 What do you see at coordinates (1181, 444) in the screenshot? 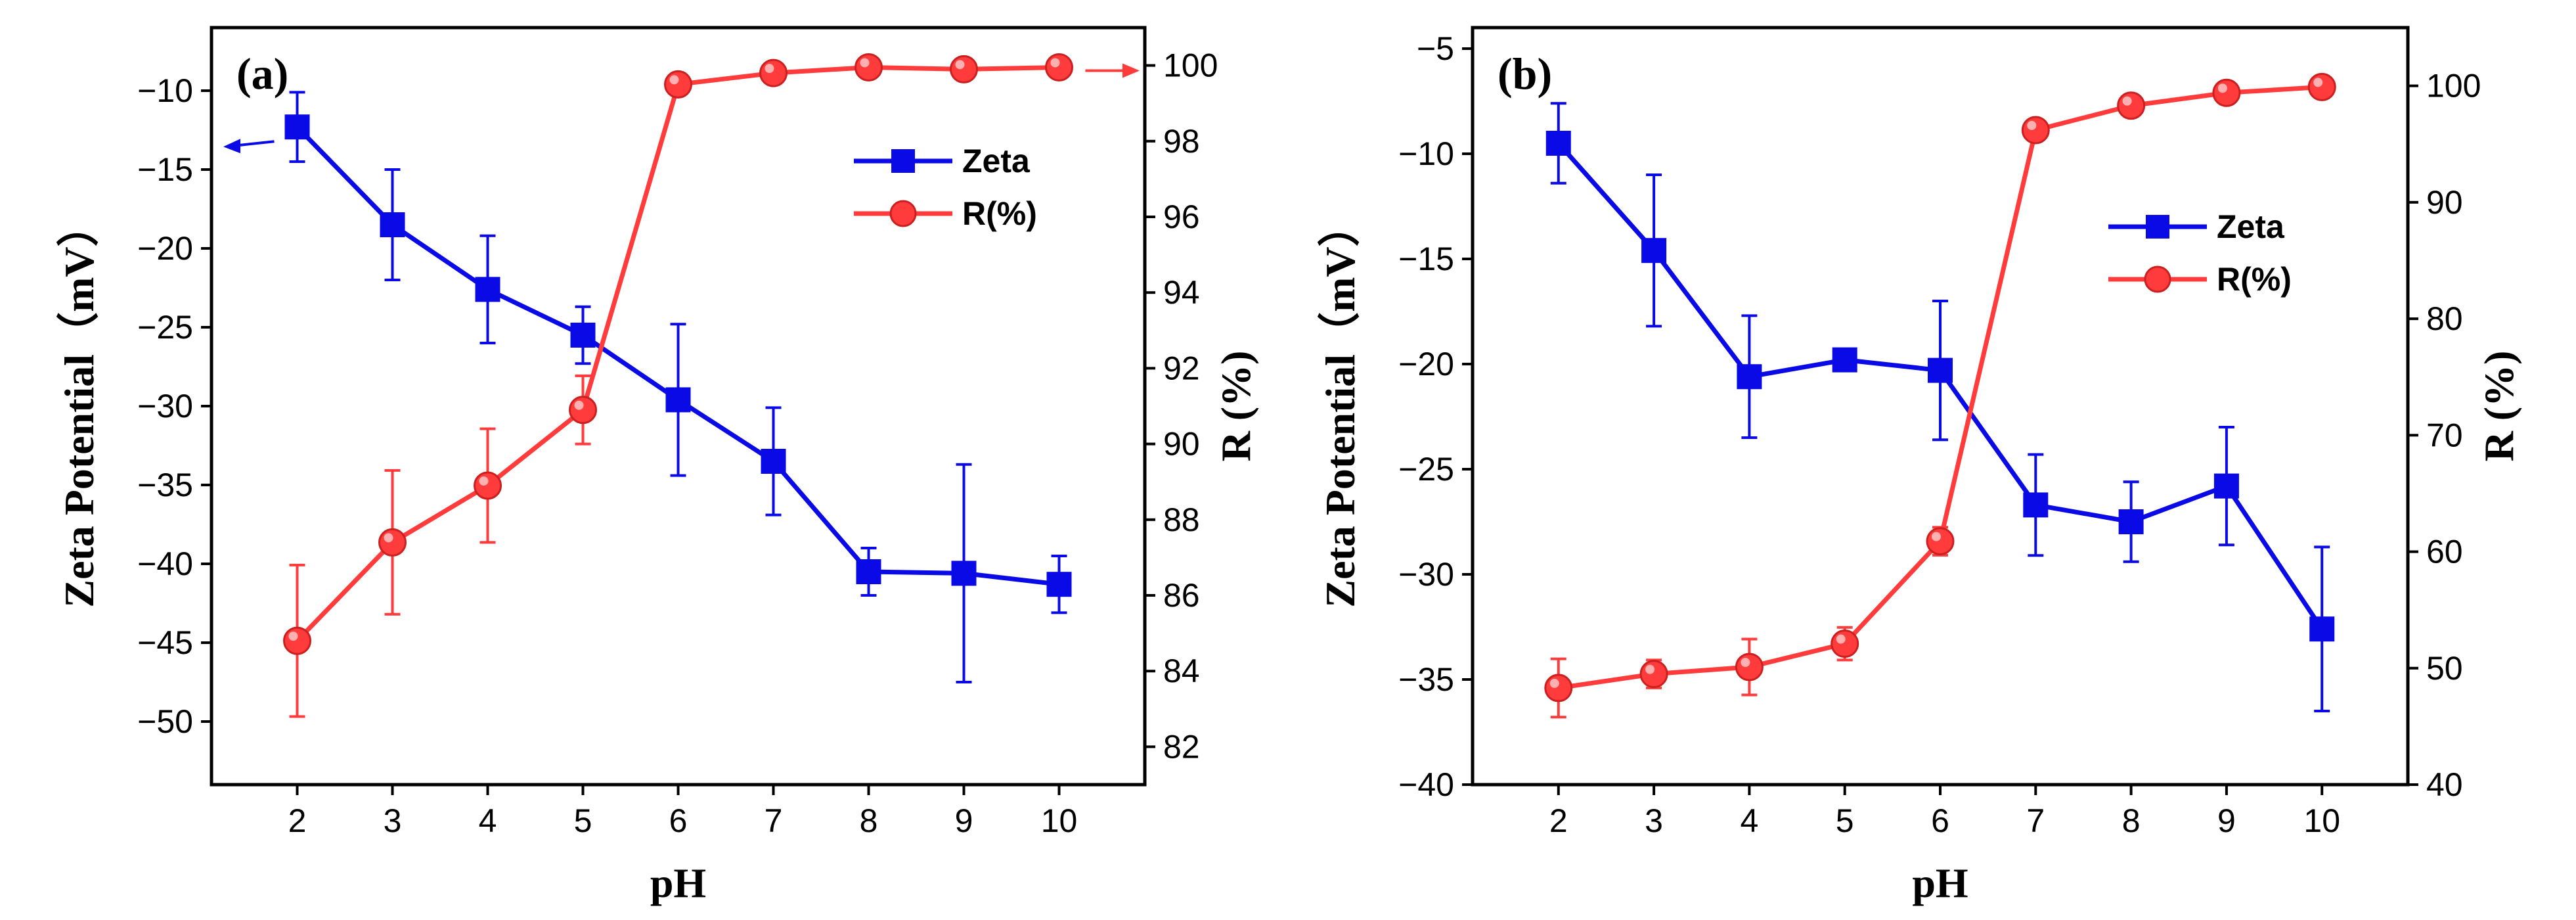
I see `right-y-tick-label: 90` at bounding box center [1181, 444].